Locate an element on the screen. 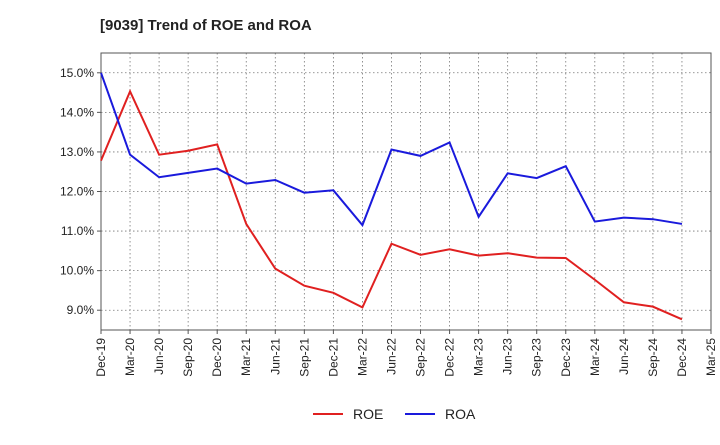 The width and height of the screenshot is (720, 445). x-tick-label: Mar-25 is located at coordinates (711, 357).